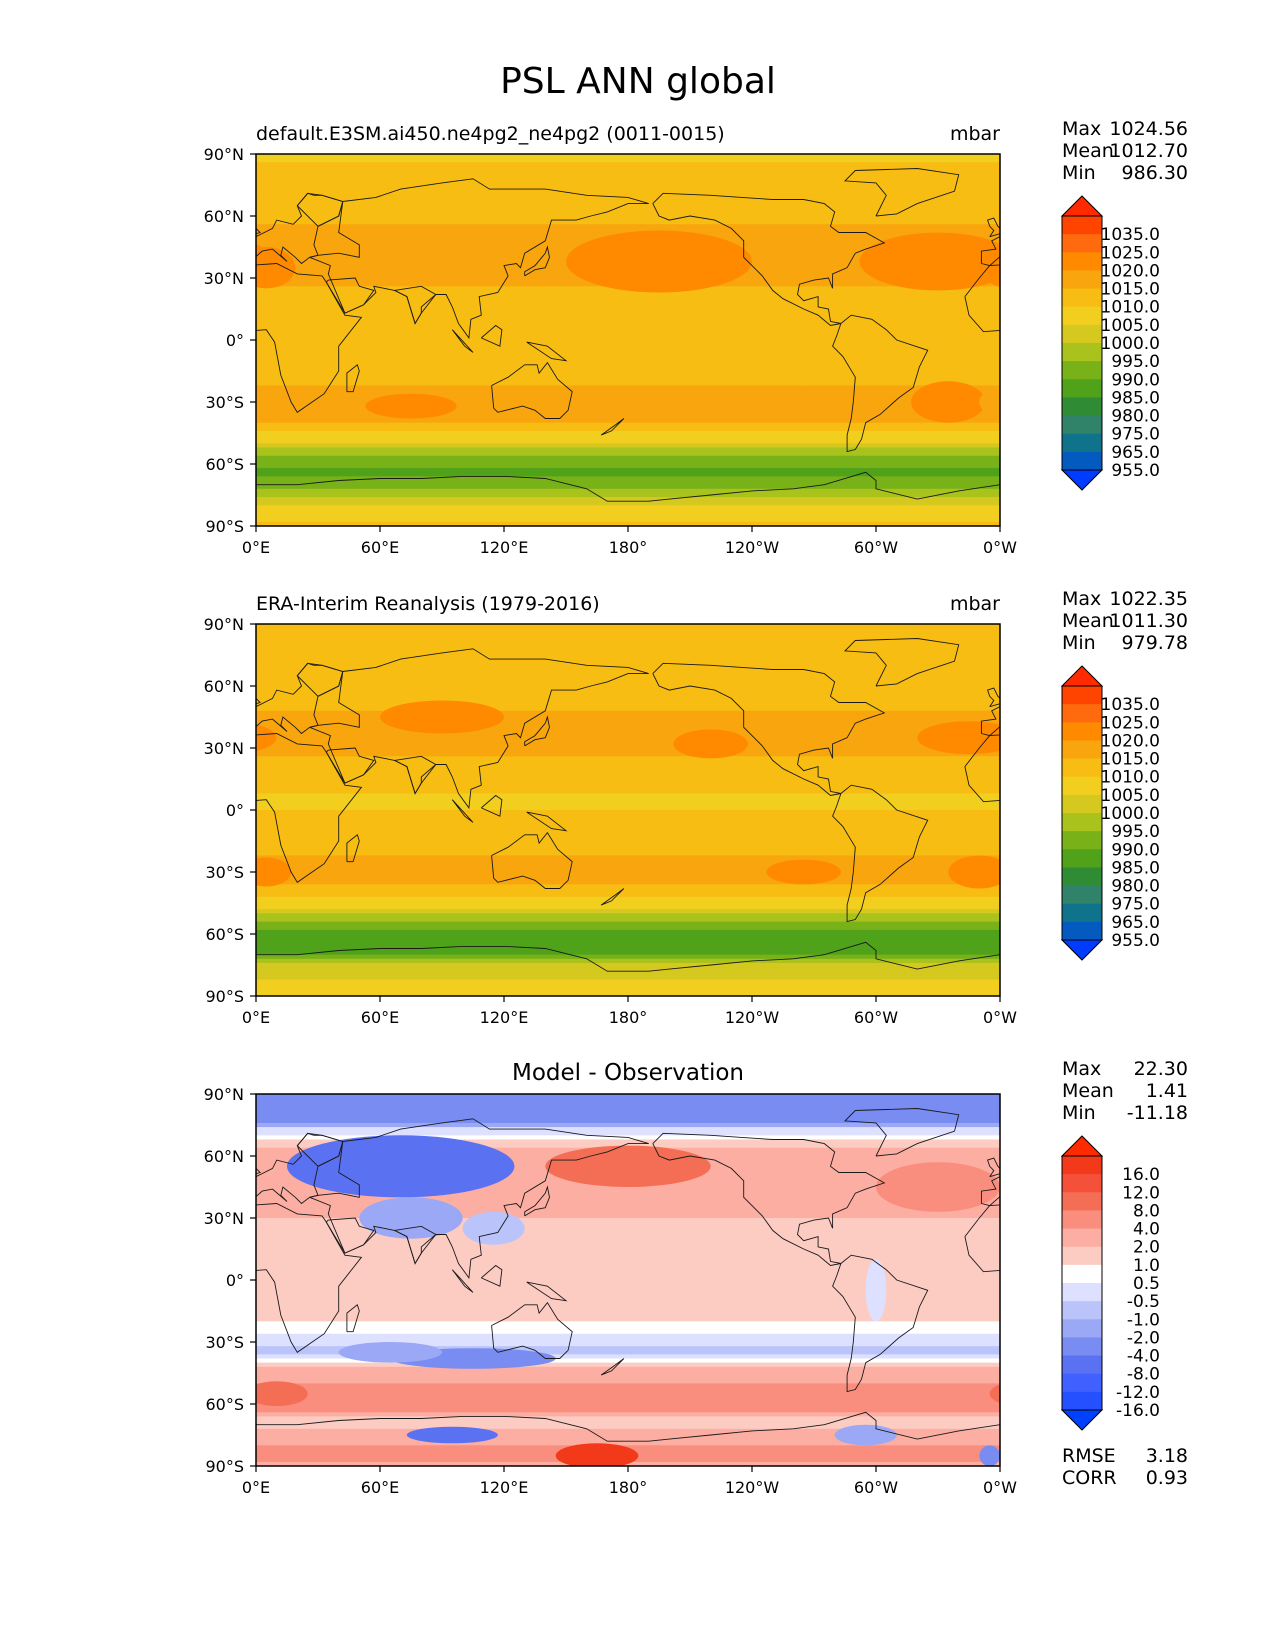 The image size is (1275, 1650). What do you see at coordinates (769, 259) in the screenshot?
I see `coastline-namerica` at bounding box center [769, 259].